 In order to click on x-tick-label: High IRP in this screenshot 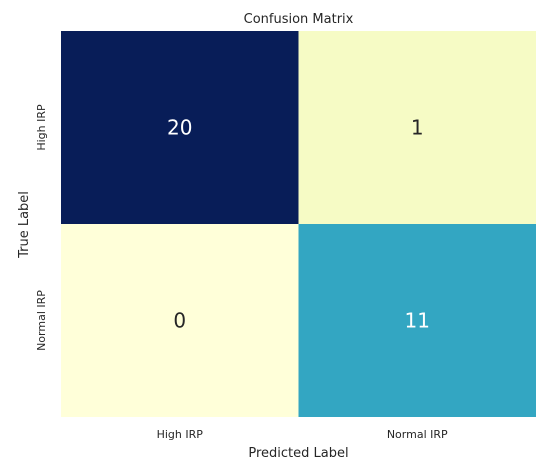, I will do `click(180, 434)`.